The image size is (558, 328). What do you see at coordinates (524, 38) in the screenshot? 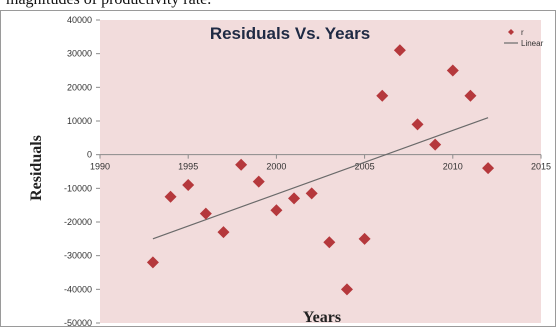
I see `legend: r Linear` at bounding box center [524, 38].